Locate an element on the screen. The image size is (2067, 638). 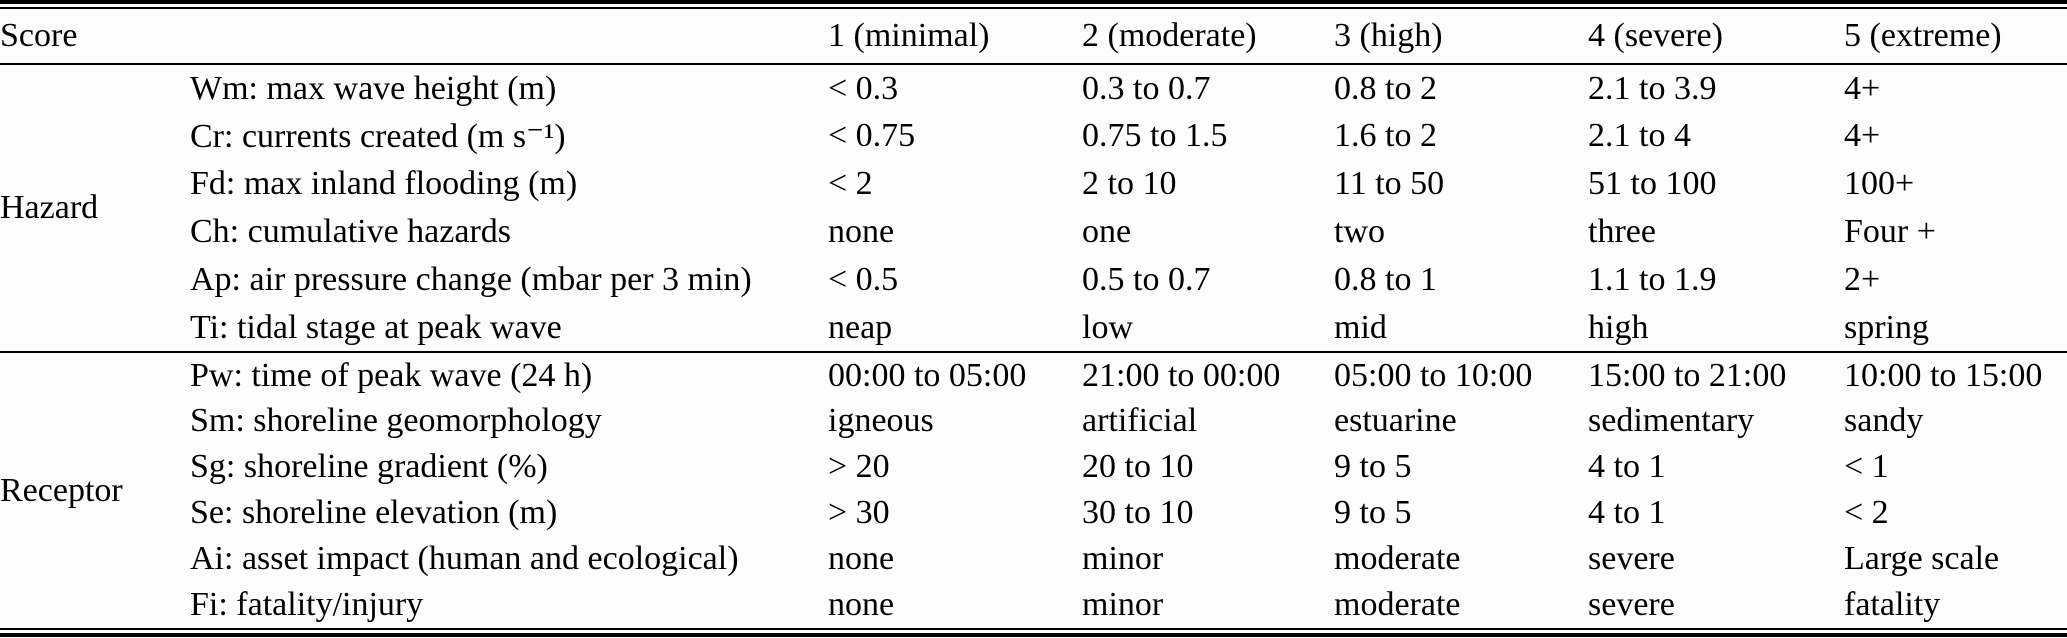
section-label-hazard: Hazard is located at coordinates (49, 207).